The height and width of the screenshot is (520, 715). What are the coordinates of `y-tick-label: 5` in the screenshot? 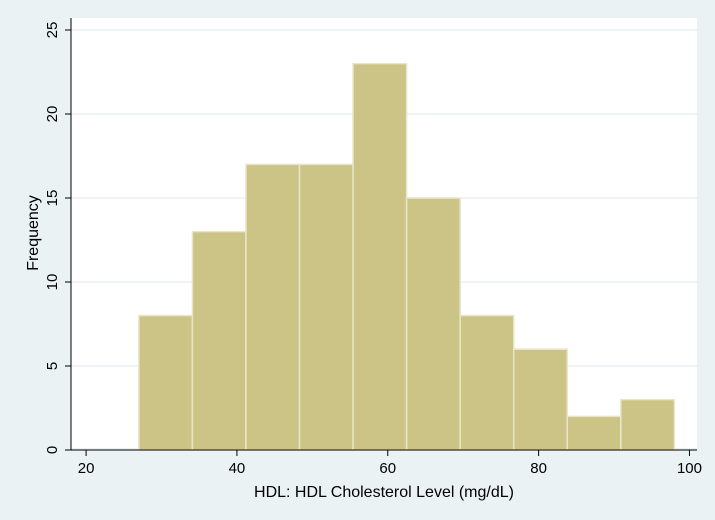 It's located at (52, 366).